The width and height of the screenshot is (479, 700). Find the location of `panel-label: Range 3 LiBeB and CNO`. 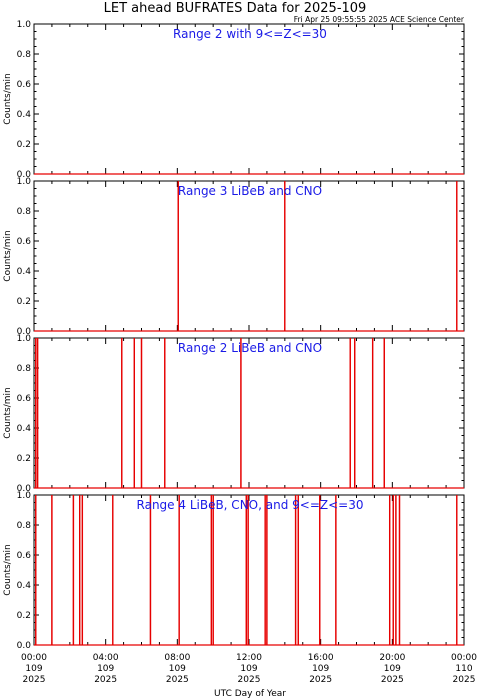

panel-label: Range 3 LiBeB and CNO is located at coordinates (250, 191).